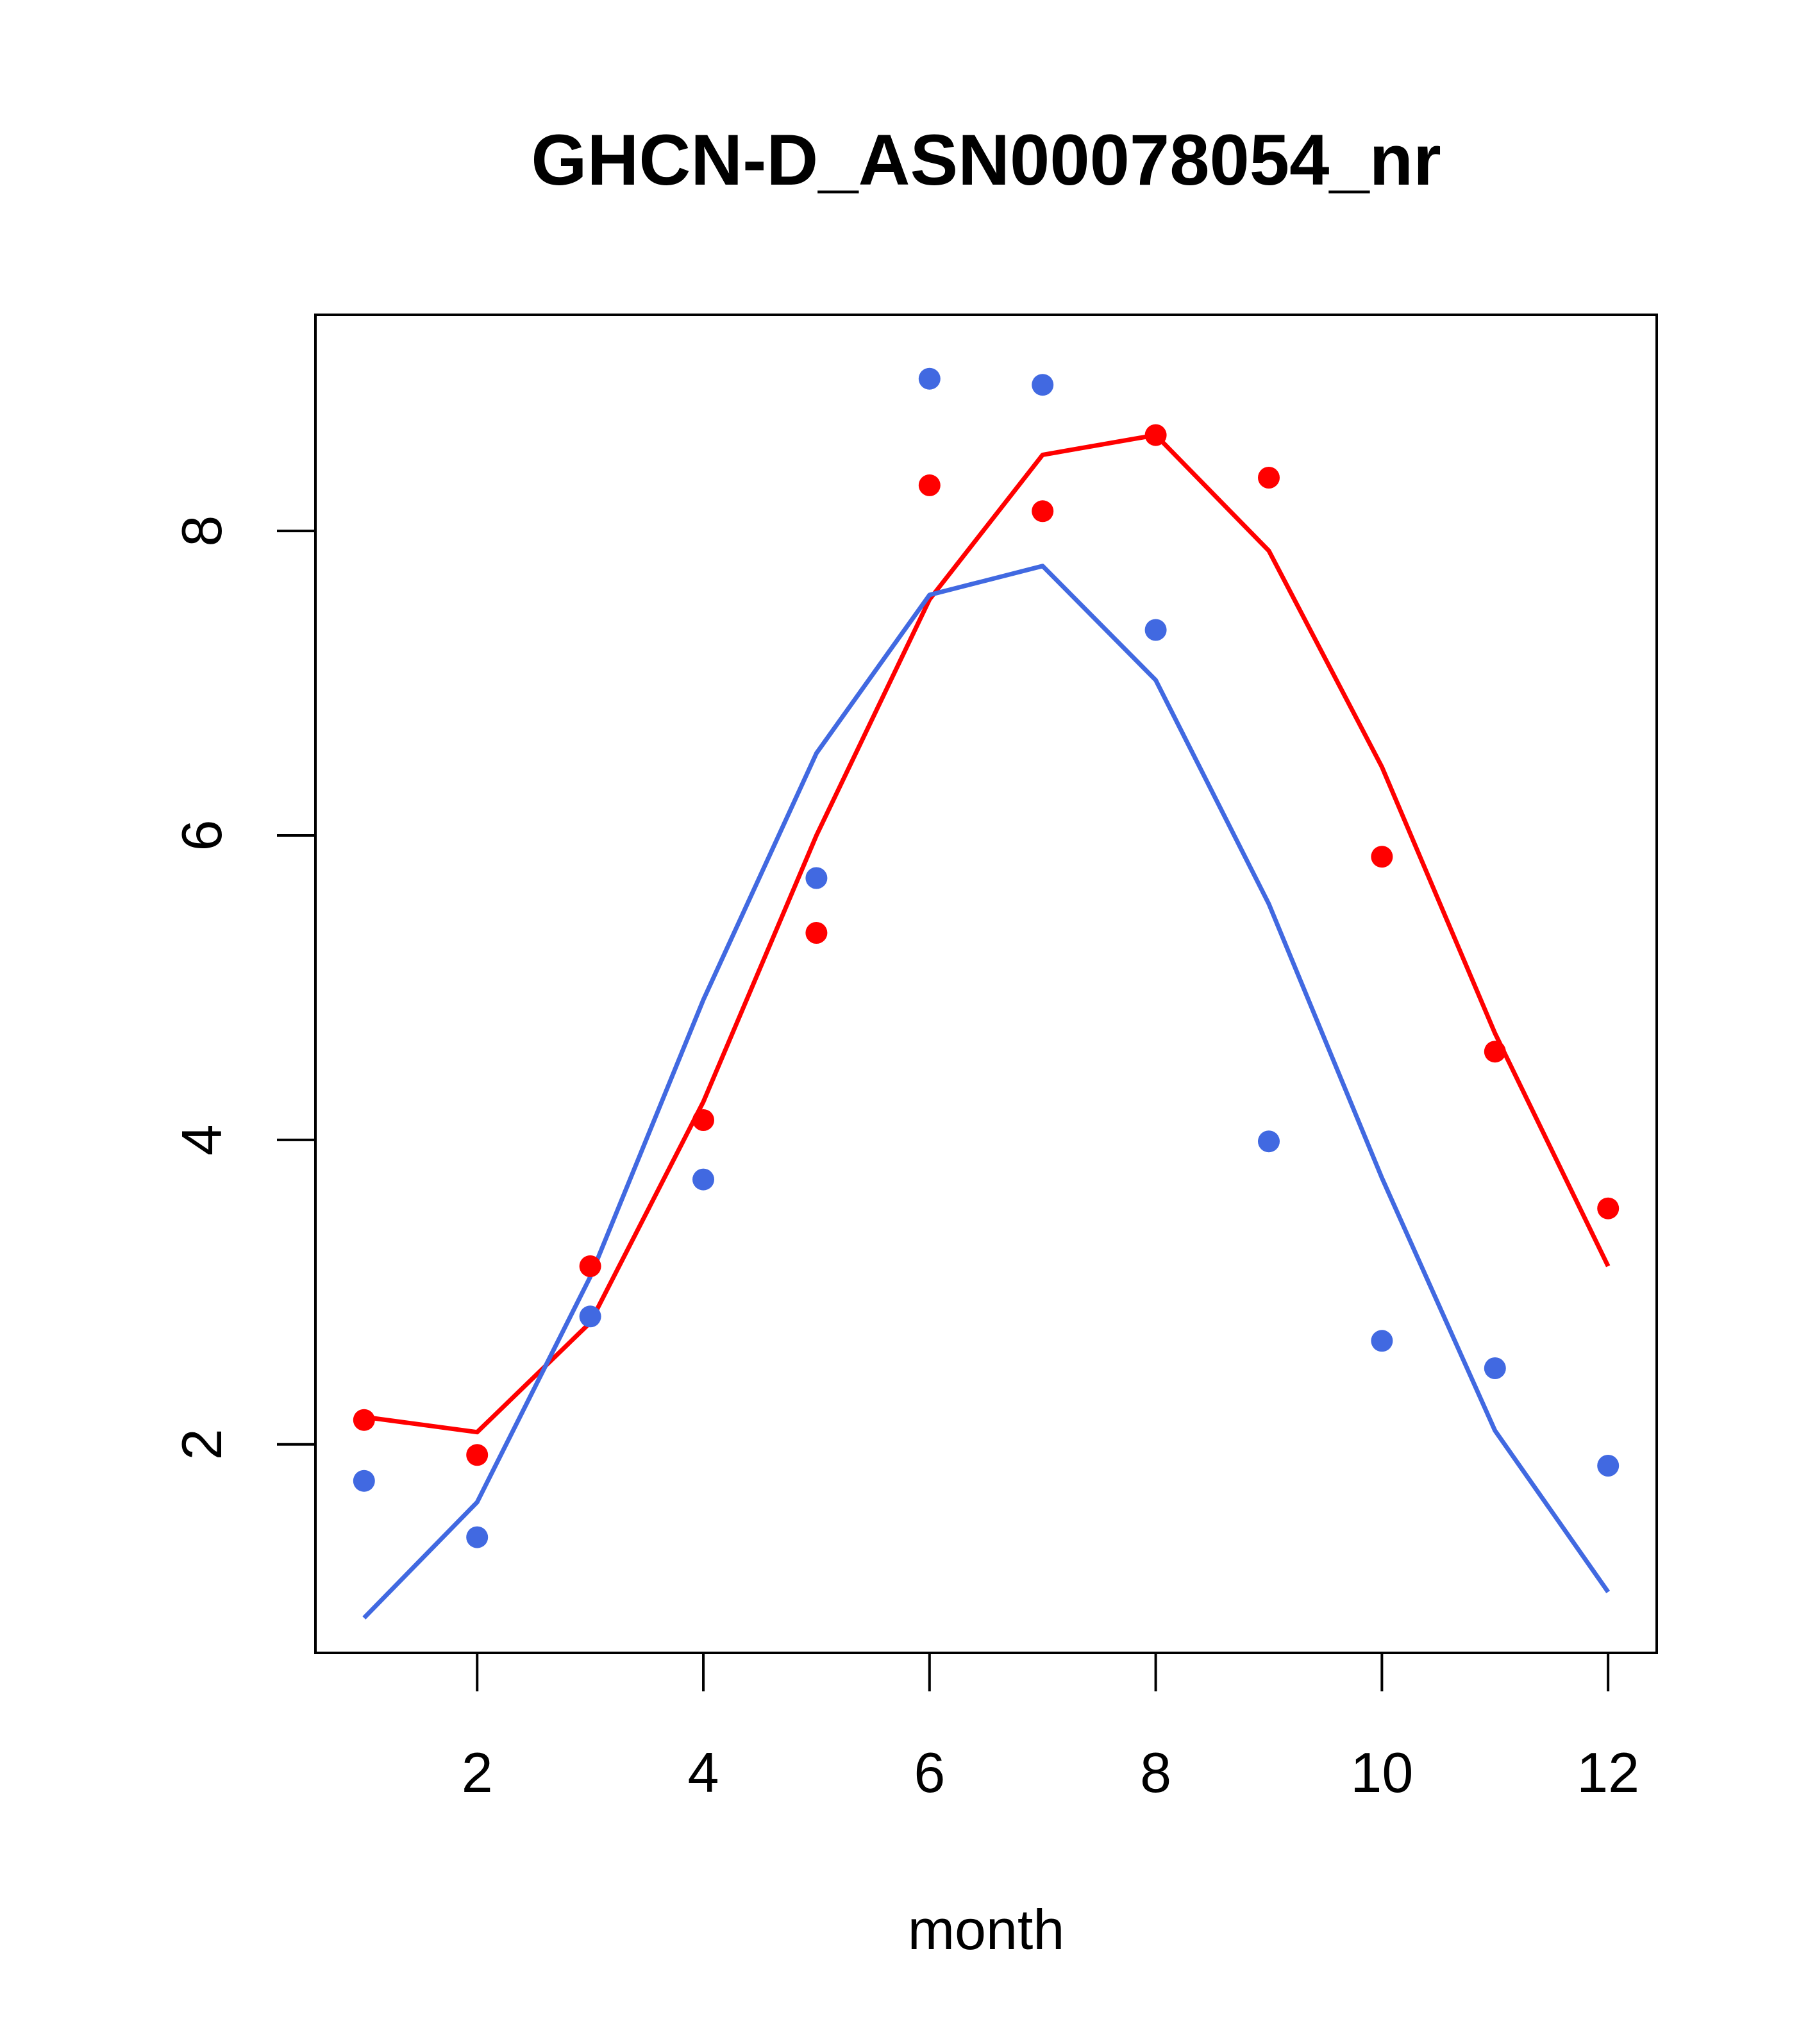  I want to click on x-tick-label: 10, so click(1381, 1773).